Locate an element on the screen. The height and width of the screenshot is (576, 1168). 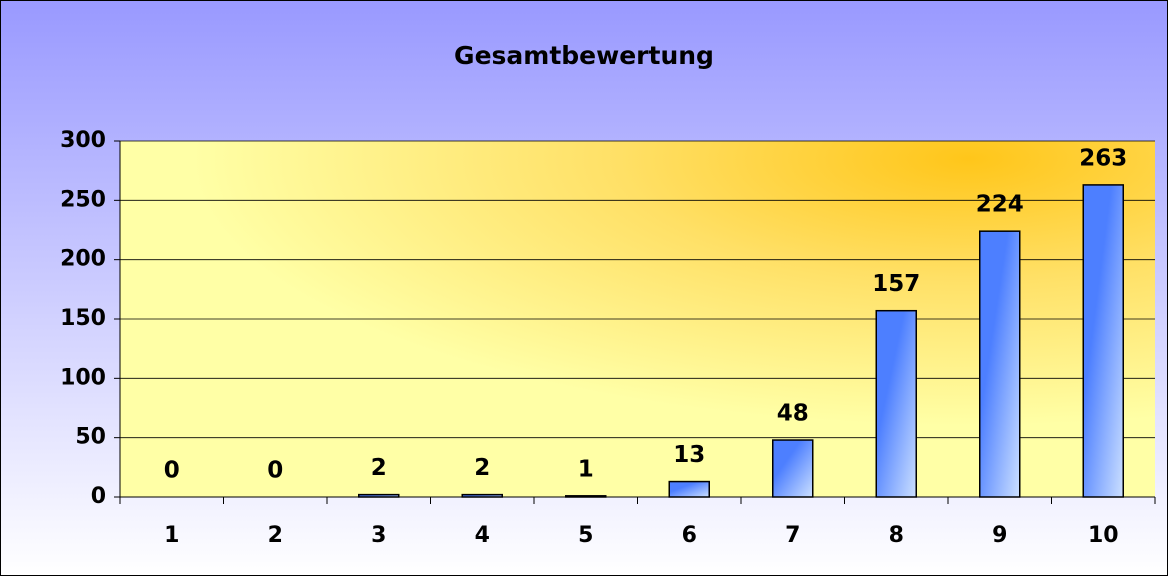
y-tick-label: 0 is located at coordinates (98, 496).